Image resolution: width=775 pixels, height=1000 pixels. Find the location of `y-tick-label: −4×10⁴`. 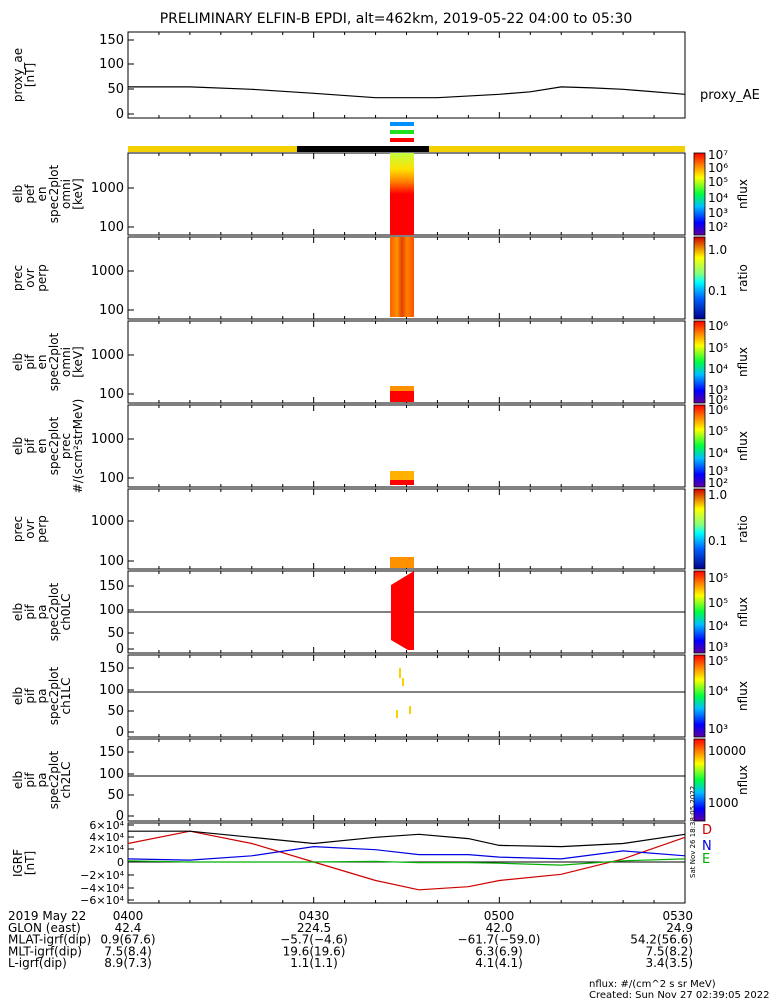

y-tick-label: −4×10⁴ is located at coordinates (102, 888).